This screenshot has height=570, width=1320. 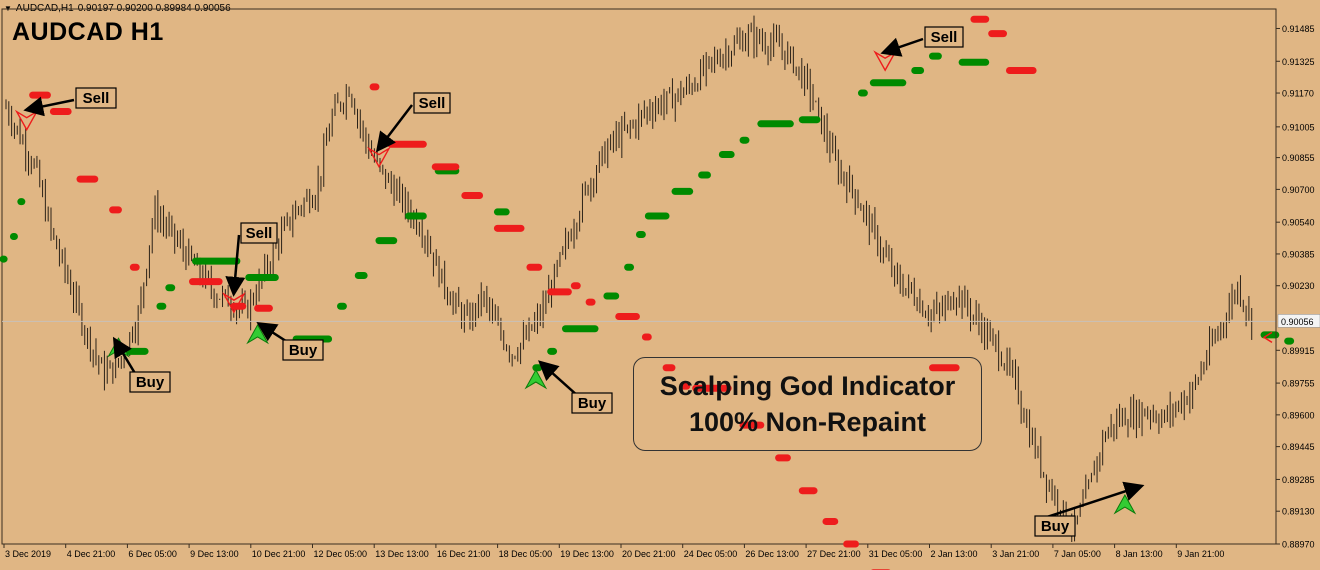 I want to click on price-tick-label: 0.89600, so click(x=1298, y=415).